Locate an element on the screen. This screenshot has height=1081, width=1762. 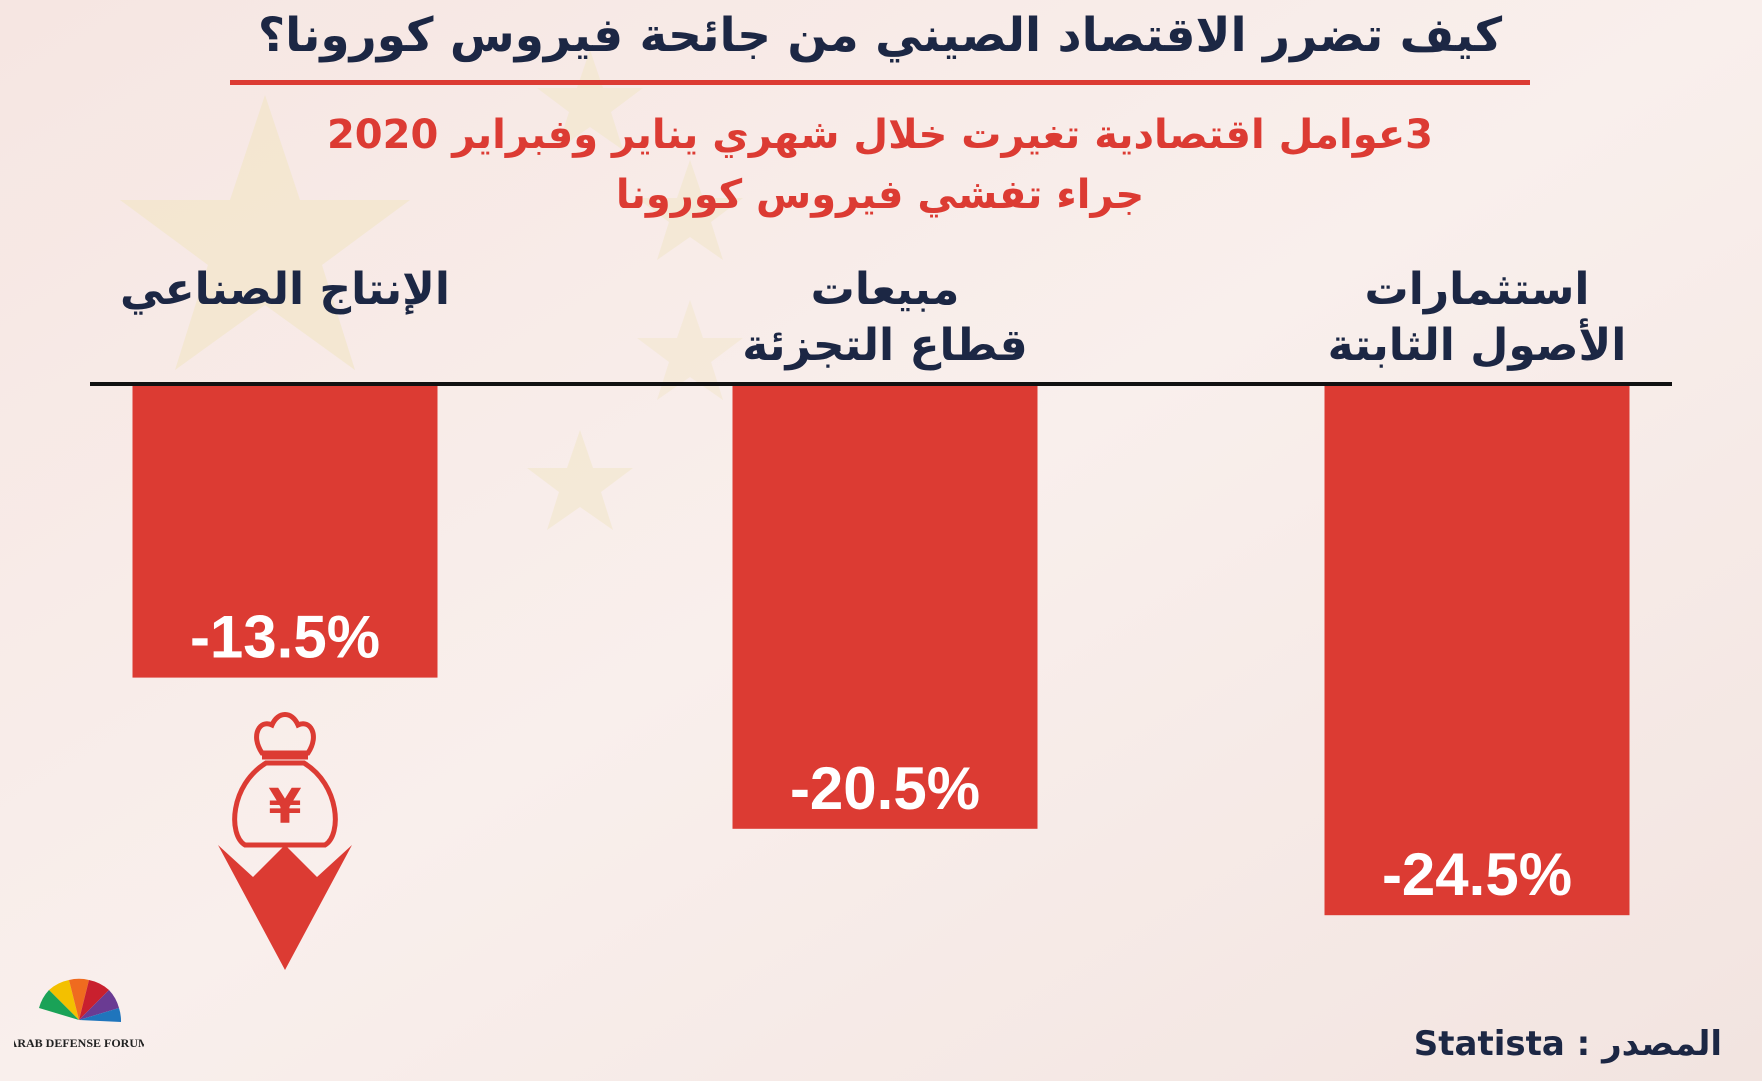
category-label-retail-sales: مبيعات قطاع التجزئة is located at coordinates (885, 318).